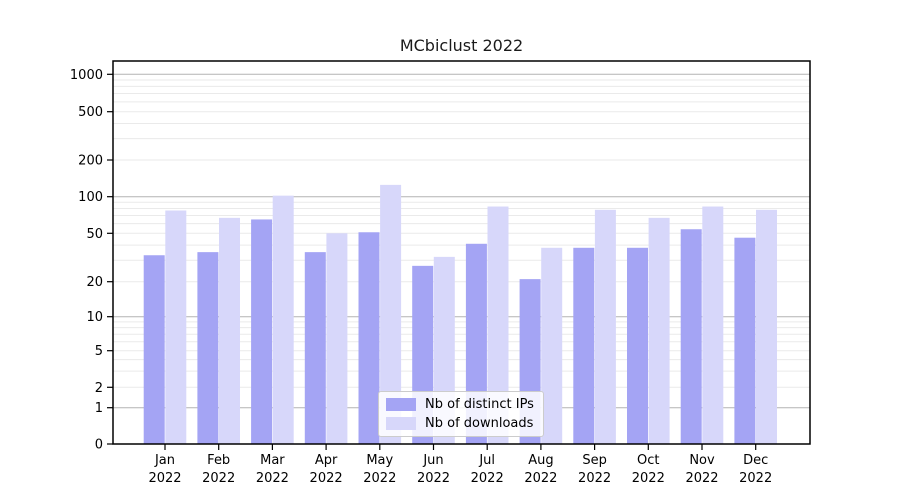 The width and height of the screenshot is (900, 500). Describe the element at coordinates (498, 325) in the screenshot. I see `bar-jul-downloads` at that location.